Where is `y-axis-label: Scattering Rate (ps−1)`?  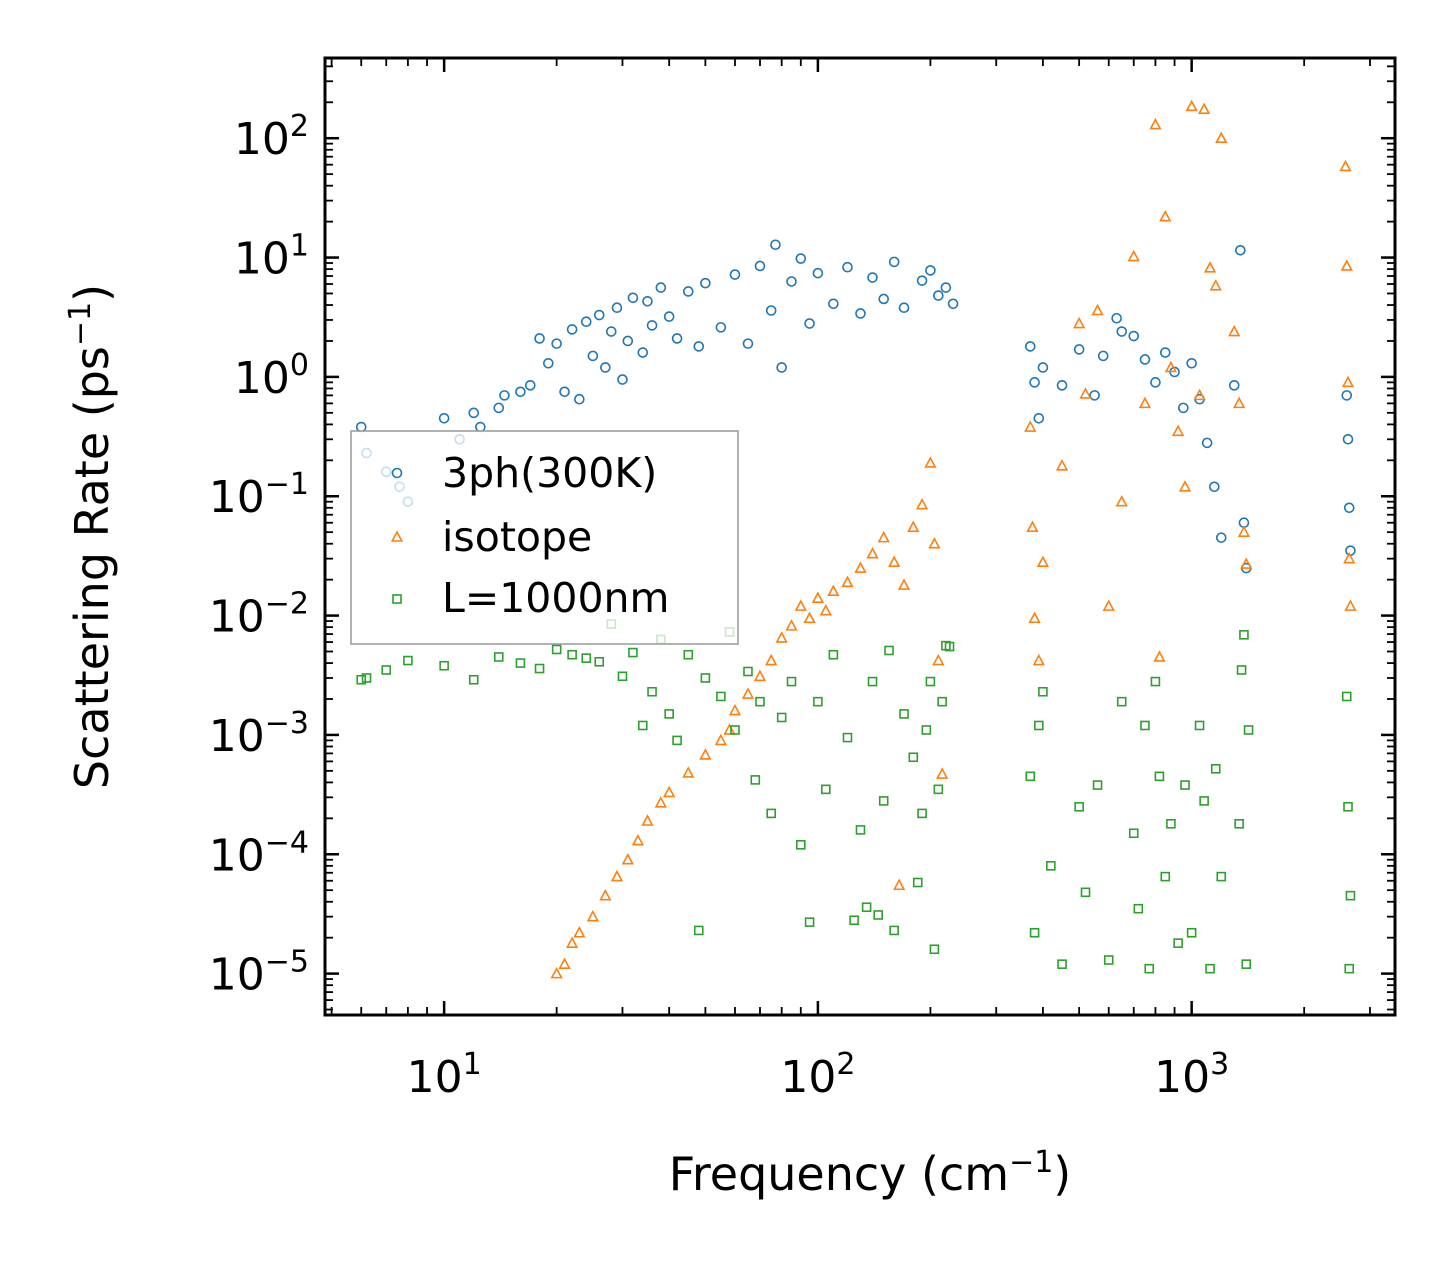
y-axis-label: Scattering Rate (ps−1) is located at coordinates (91, 536).